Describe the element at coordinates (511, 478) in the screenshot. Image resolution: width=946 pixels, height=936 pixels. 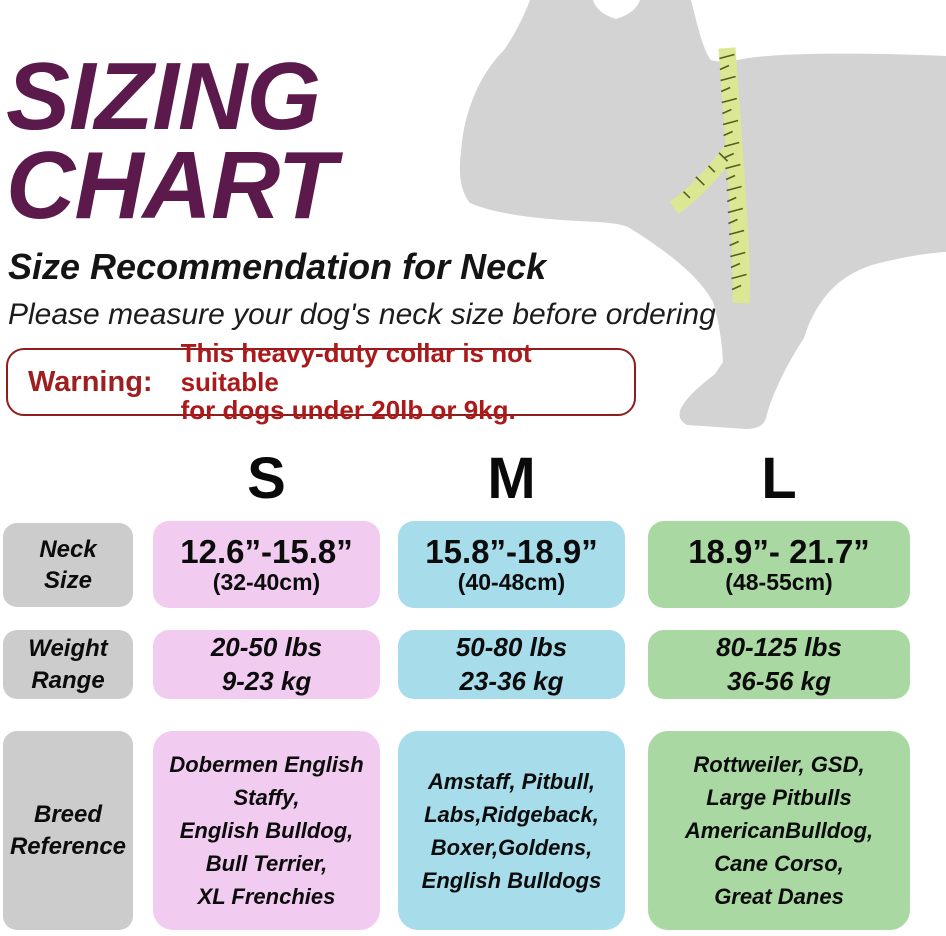
I see `size-header-m: M` at that location.